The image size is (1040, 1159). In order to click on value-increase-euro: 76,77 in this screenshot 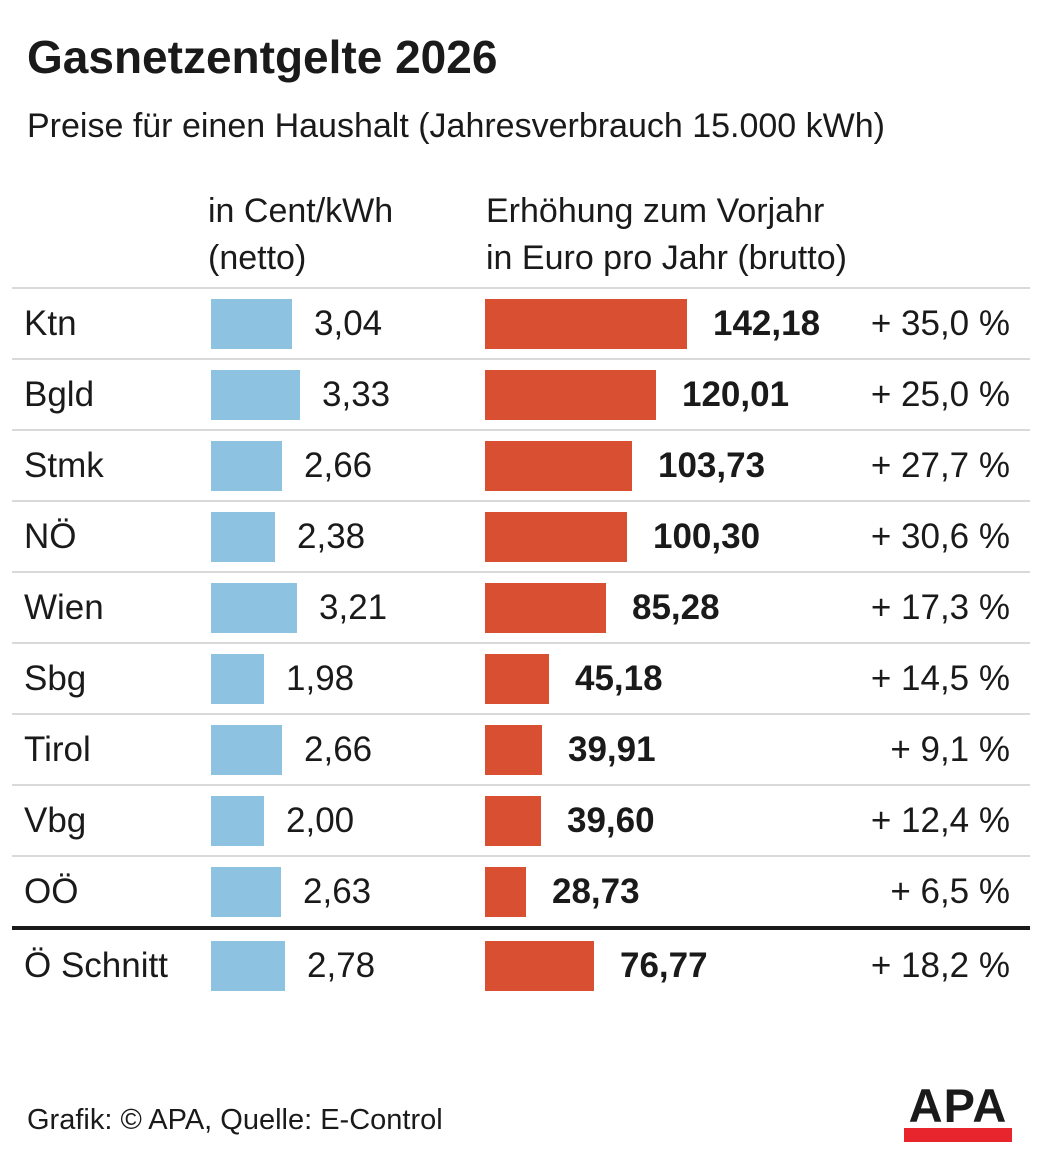, I will do `click(664, 965)`.